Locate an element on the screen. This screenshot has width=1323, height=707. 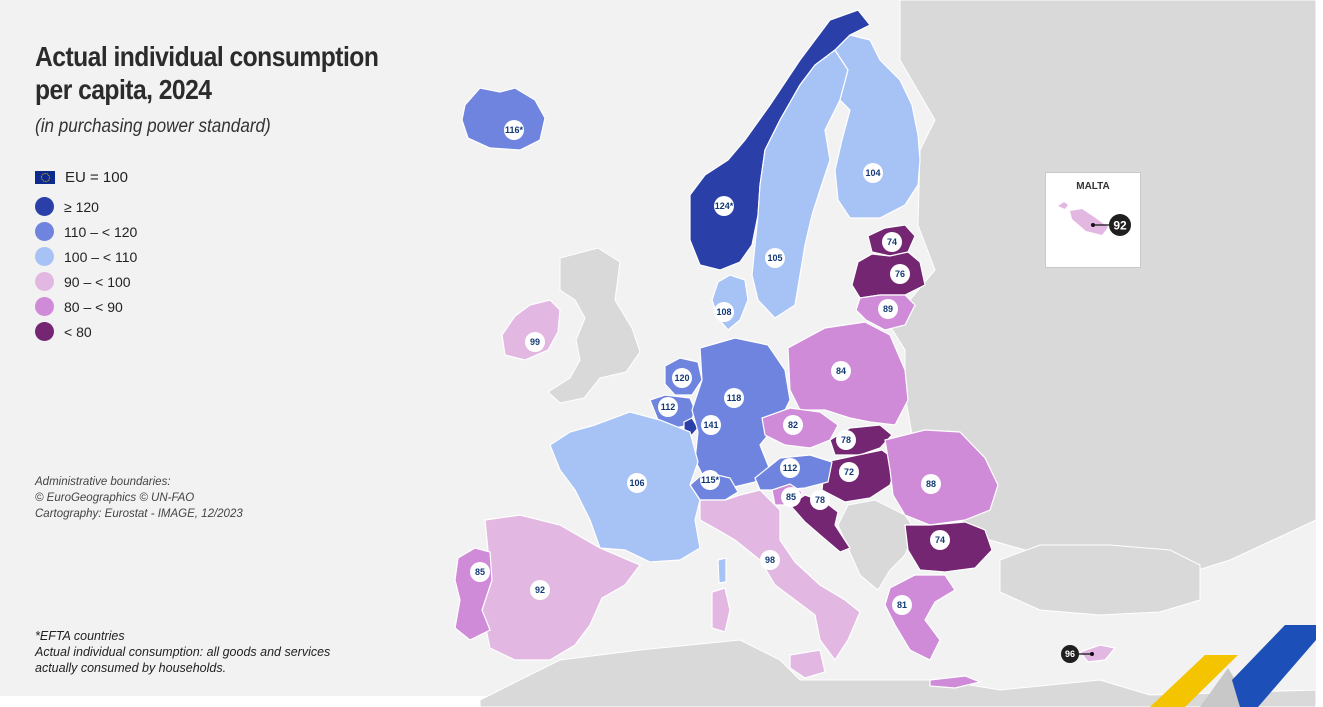
label-switzerland: 115* is located at coordinates (710, 480).